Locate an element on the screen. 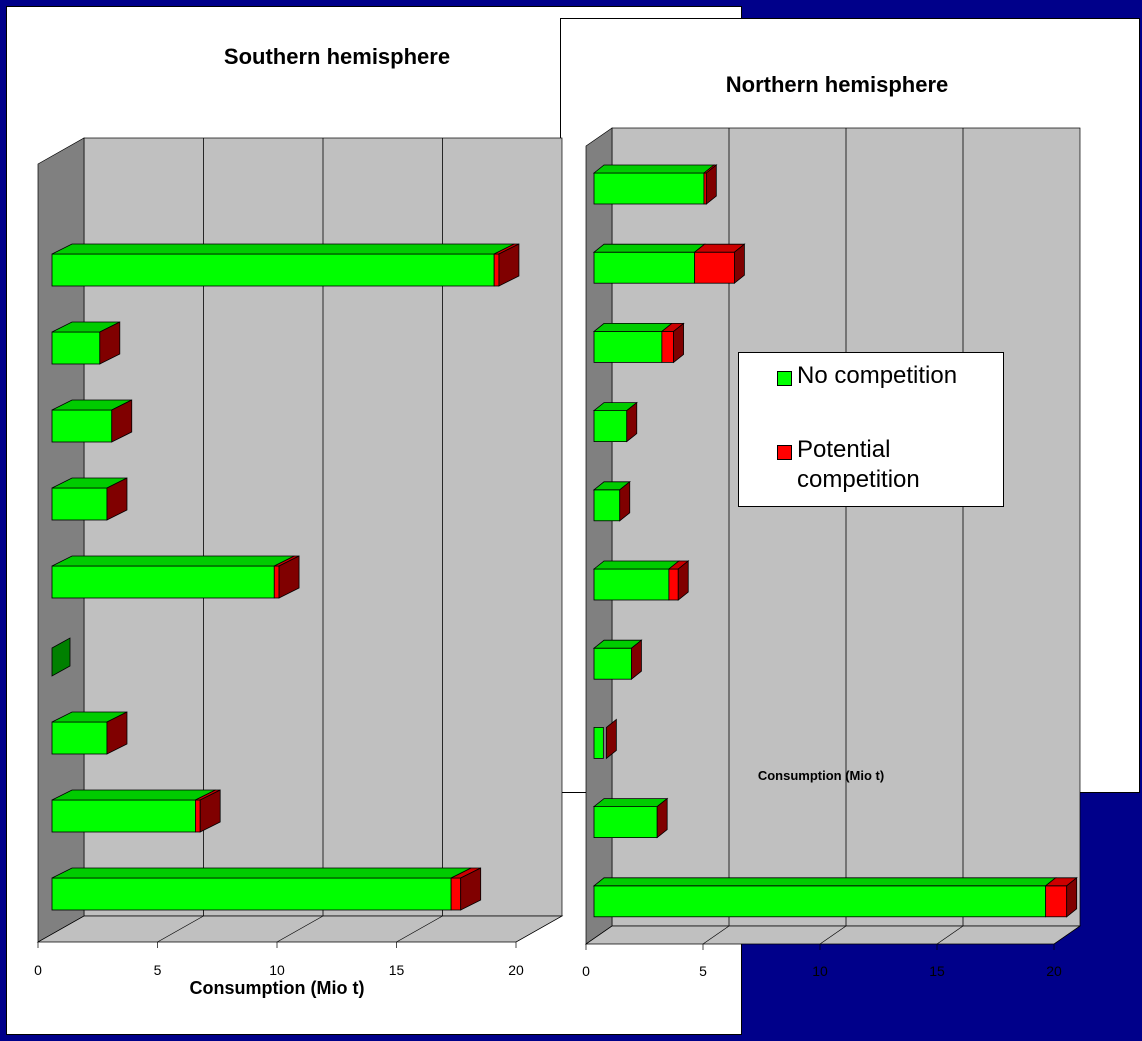 The width and height of the screenshot is (1142, 1041). south-x-axis-label: Consumption (Mio t) is located at coordinates (277, 988).